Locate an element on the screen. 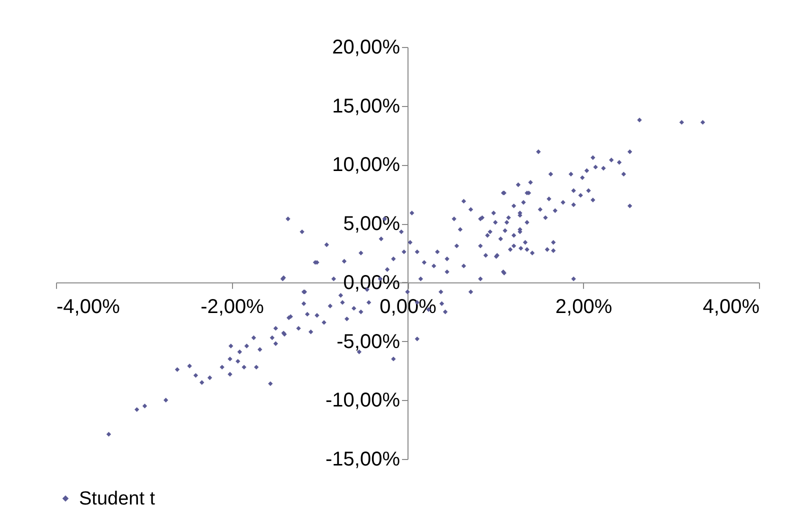 The width and height of the screenshot is (799, 525). legend-label: Student t is located at coordinates (117, 499).